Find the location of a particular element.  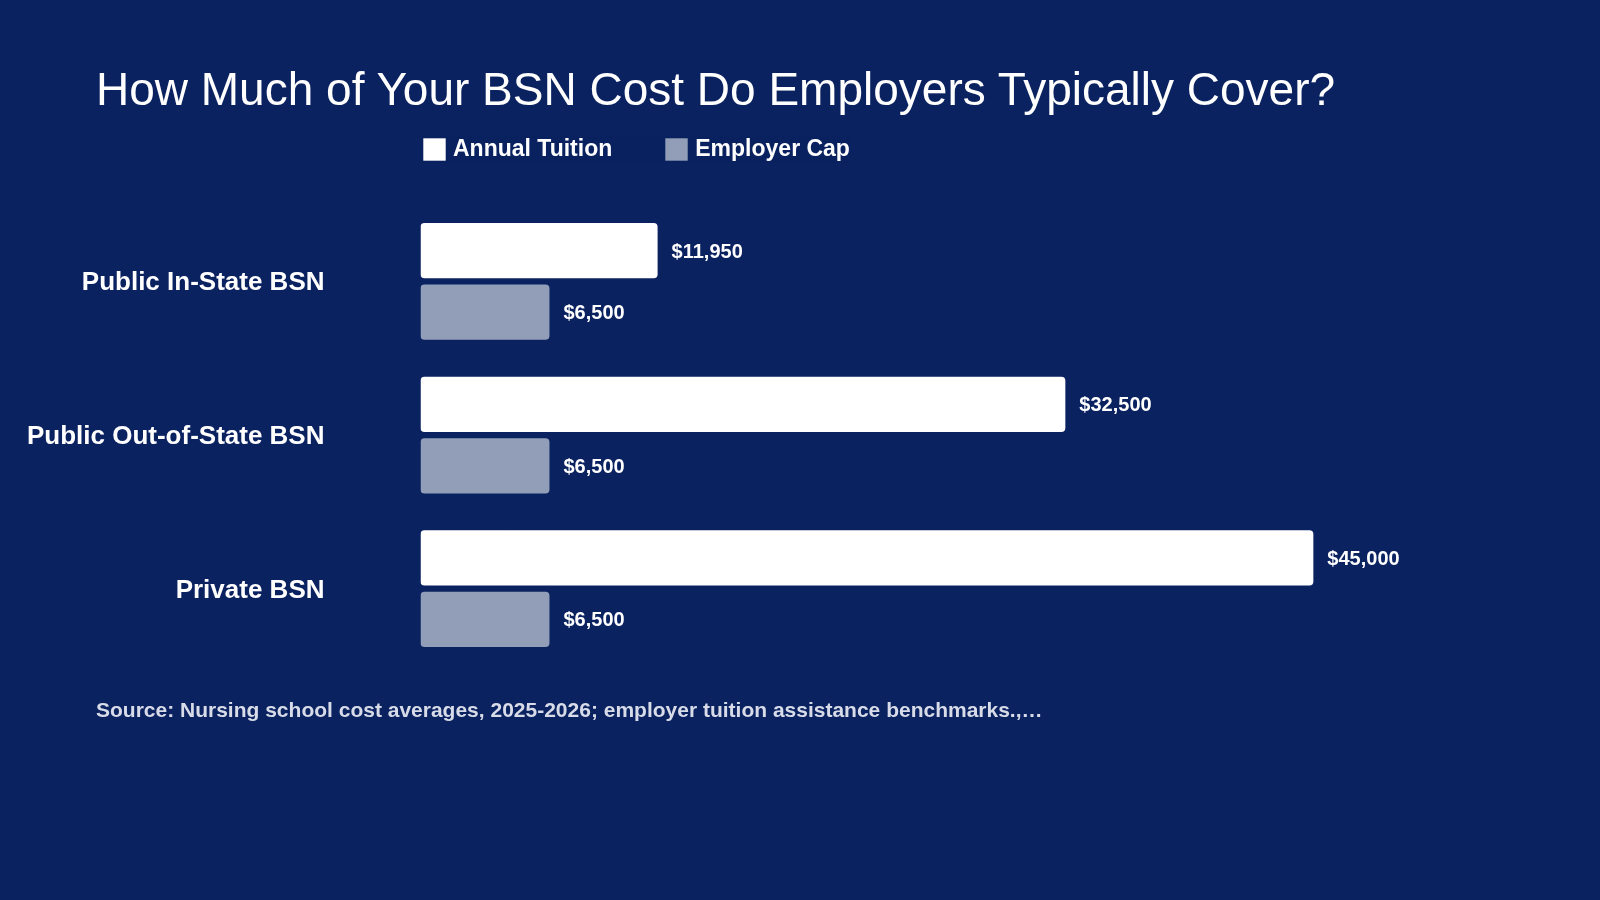

legend-label: Annual Tuition is located at coordinates (533, 149).